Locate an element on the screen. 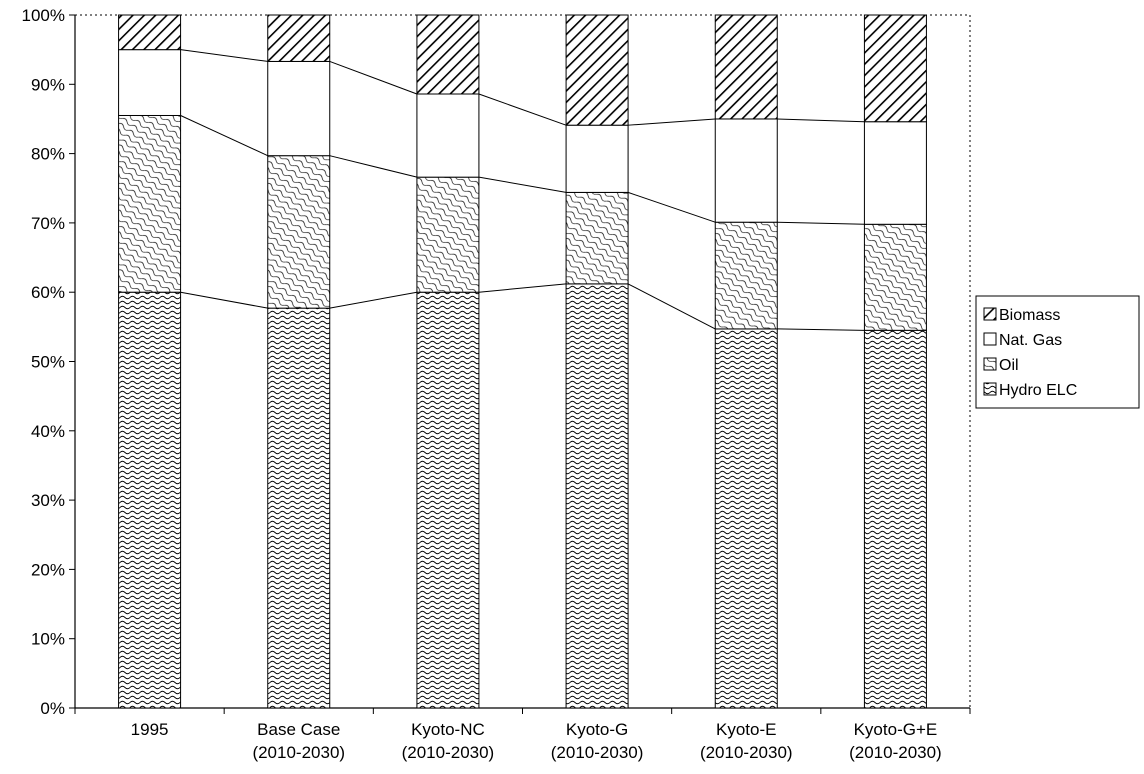 The width and height of the screenshot is (1144, 774). bar-group-kyoto-nc is located at coordinates (448, 361).